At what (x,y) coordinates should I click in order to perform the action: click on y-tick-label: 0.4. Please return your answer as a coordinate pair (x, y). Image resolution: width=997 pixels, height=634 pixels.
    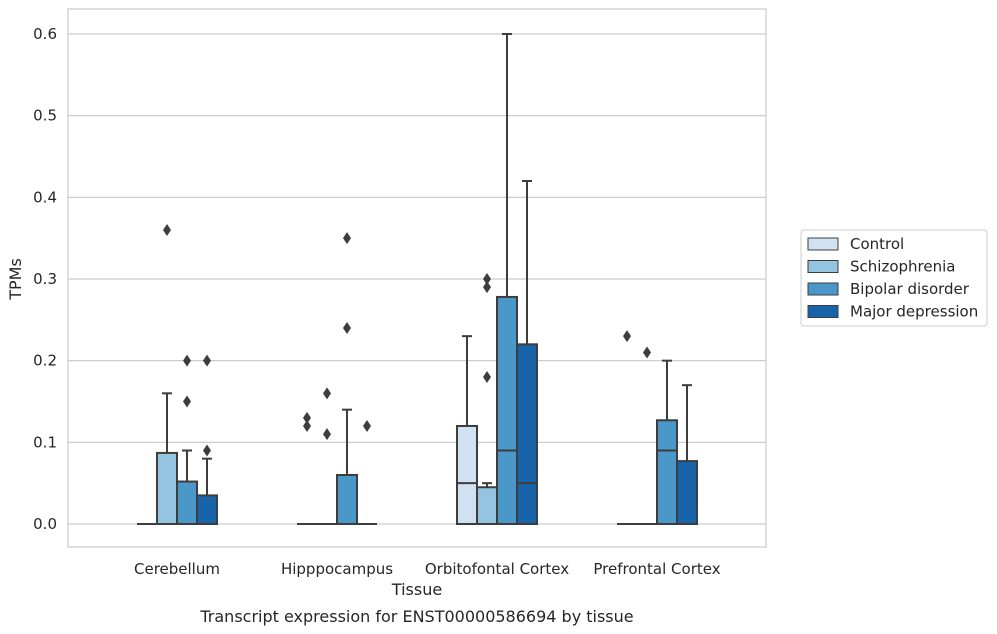
    Looking at the image, I should click on (45, 197).